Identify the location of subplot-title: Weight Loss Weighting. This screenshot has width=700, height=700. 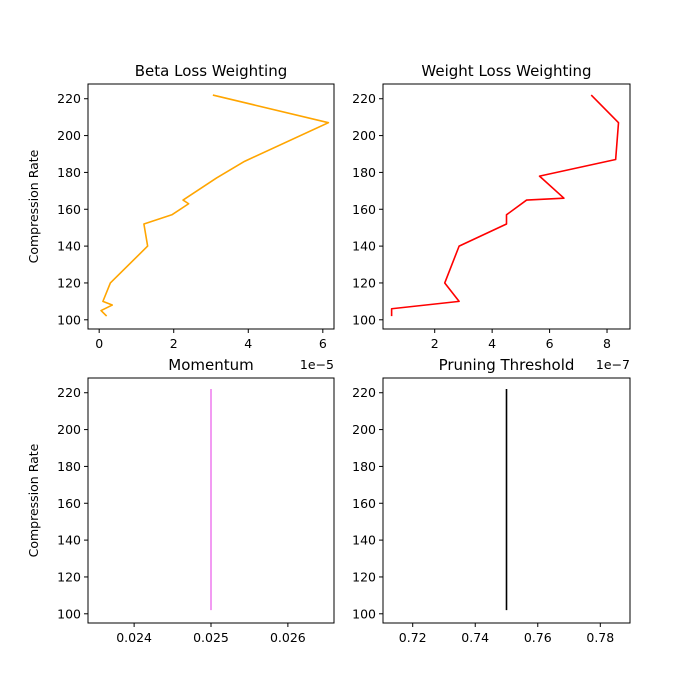
(506, 71).